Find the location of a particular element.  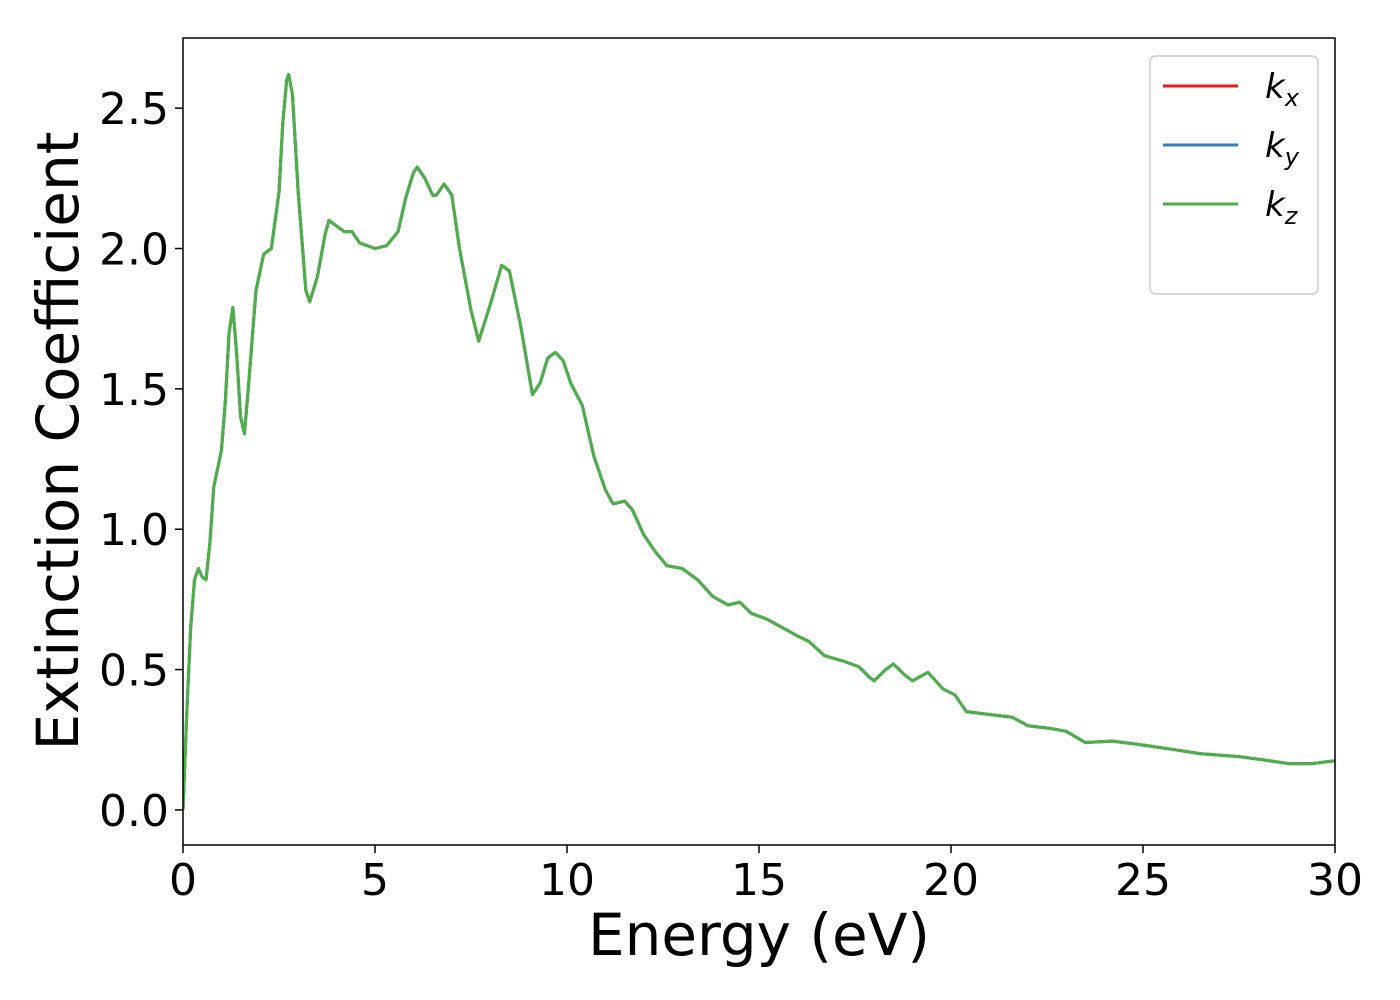

x-tick-label: 10 is located at coordinates (567, 880).